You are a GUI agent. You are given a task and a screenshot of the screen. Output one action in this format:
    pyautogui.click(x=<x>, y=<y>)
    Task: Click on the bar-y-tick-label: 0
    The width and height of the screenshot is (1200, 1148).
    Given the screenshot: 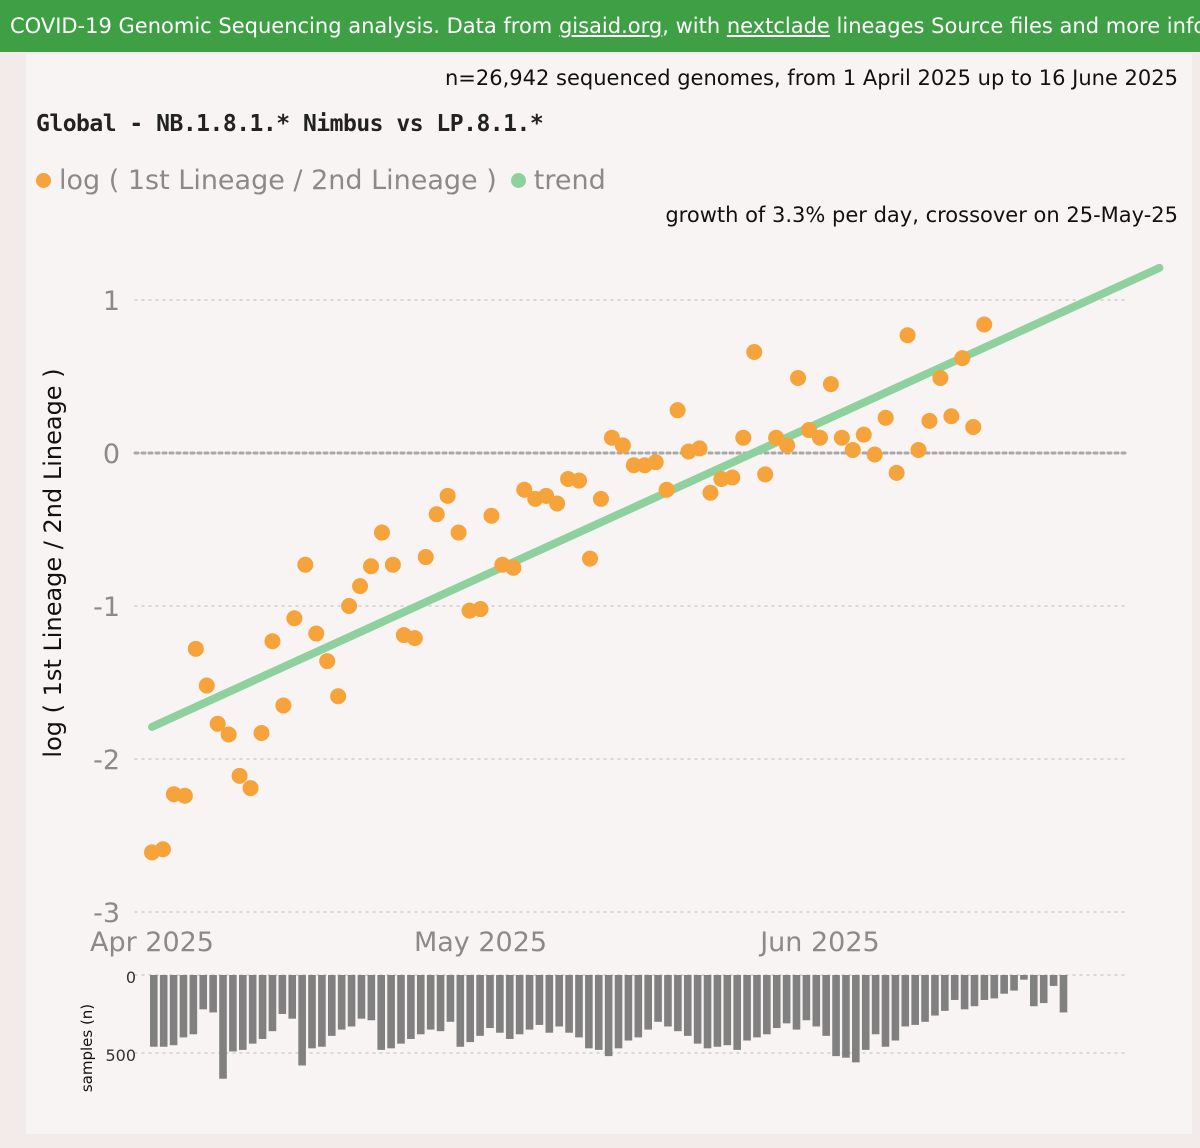 What is the action you would take?
    pyautogui.click(x=131, y=977)
    